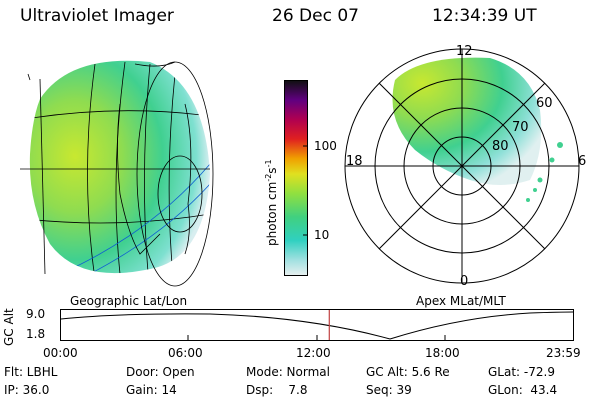  Describe the element at coordinates (464, 51) in the screenshot. I see `polar-label-12: 12` at that location.